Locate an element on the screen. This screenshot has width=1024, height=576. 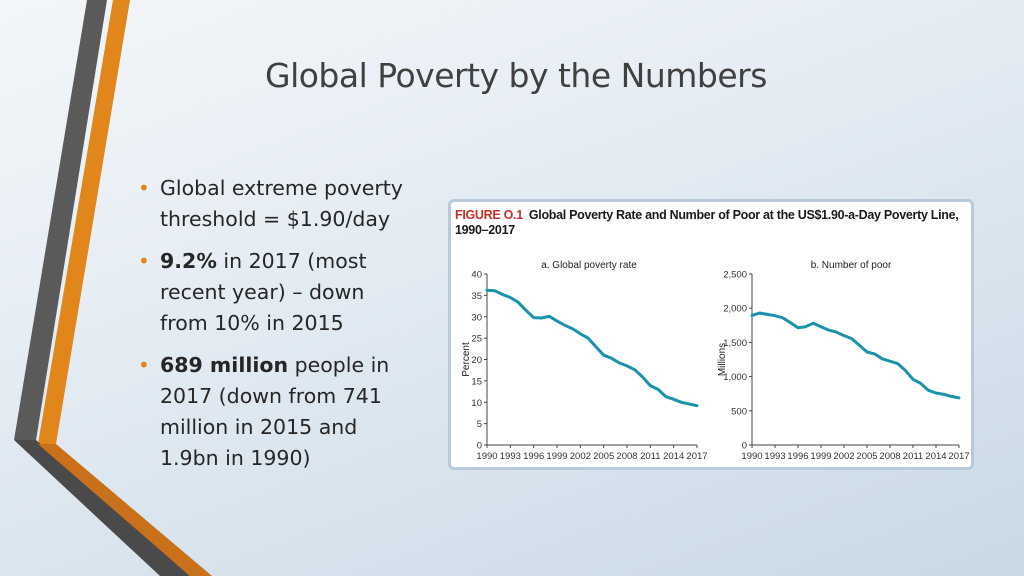
panel-a-ytick-label: 15 is located at coordinates (476, 381).